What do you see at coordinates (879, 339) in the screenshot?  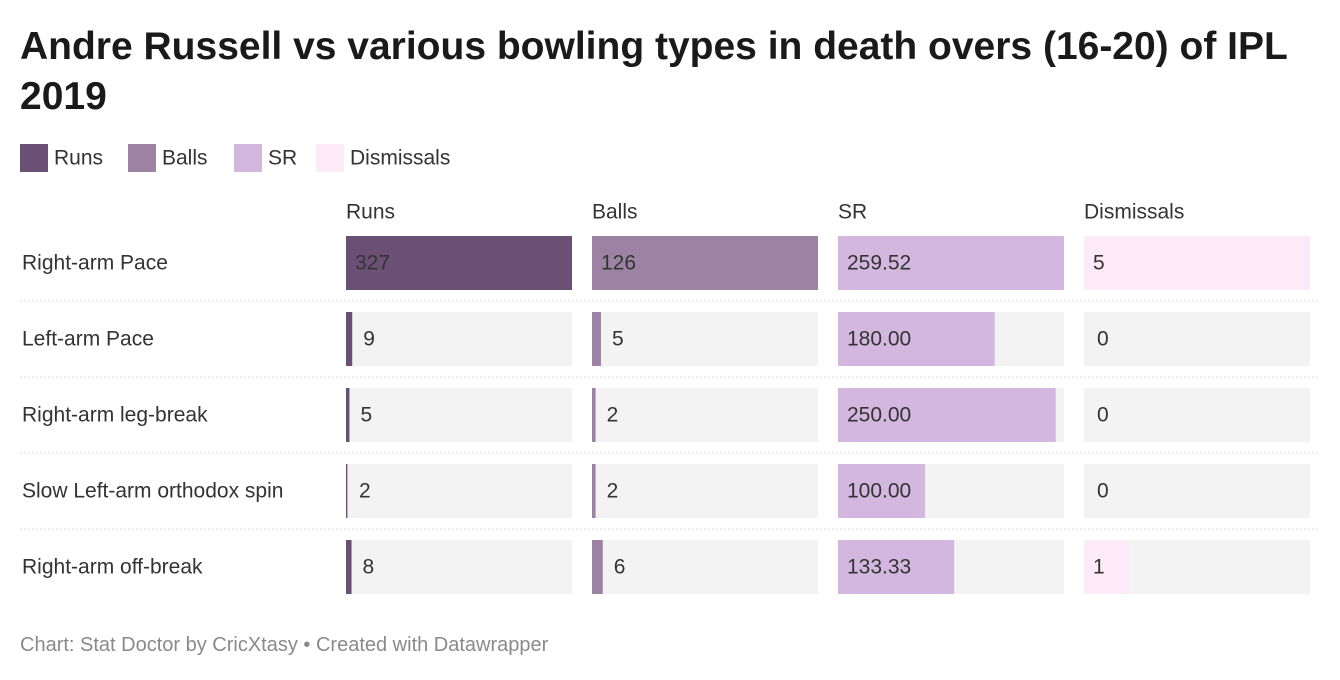 I see `value-label: 180.00` at bounding box center [879, 339].